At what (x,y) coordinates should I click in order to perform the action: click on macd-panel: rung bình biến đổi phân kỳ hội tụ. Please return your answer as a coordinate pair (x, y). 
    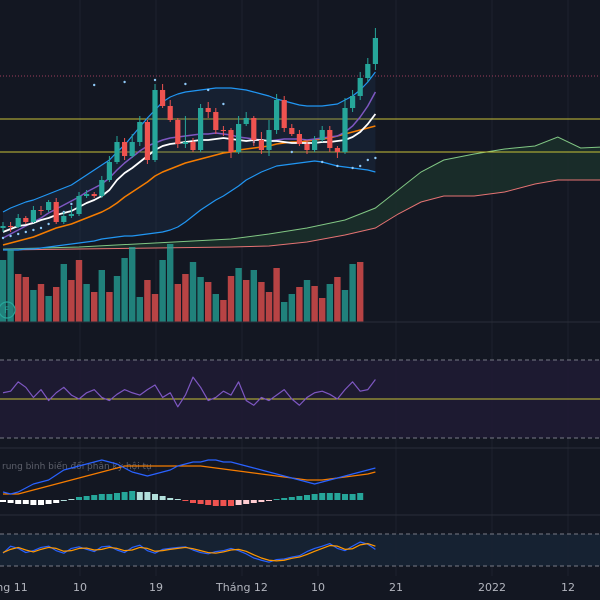
    Looking at the image, I should click on (188, 482).